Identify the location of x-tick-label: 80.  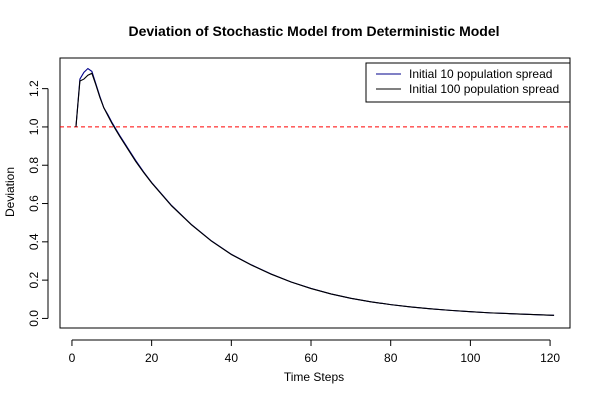
(391, 358).